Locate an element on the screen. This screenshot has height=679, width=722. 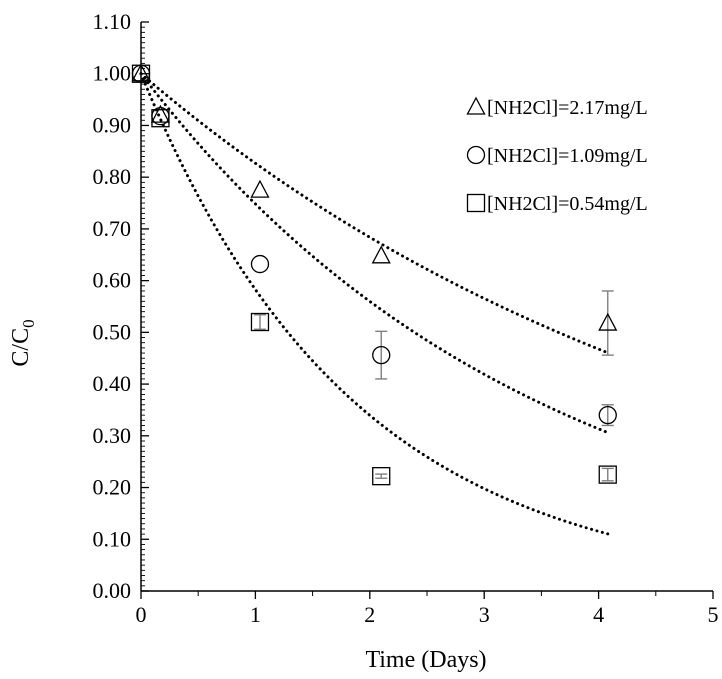
x-tick-label: 3 is located at coordinates (484, 614).